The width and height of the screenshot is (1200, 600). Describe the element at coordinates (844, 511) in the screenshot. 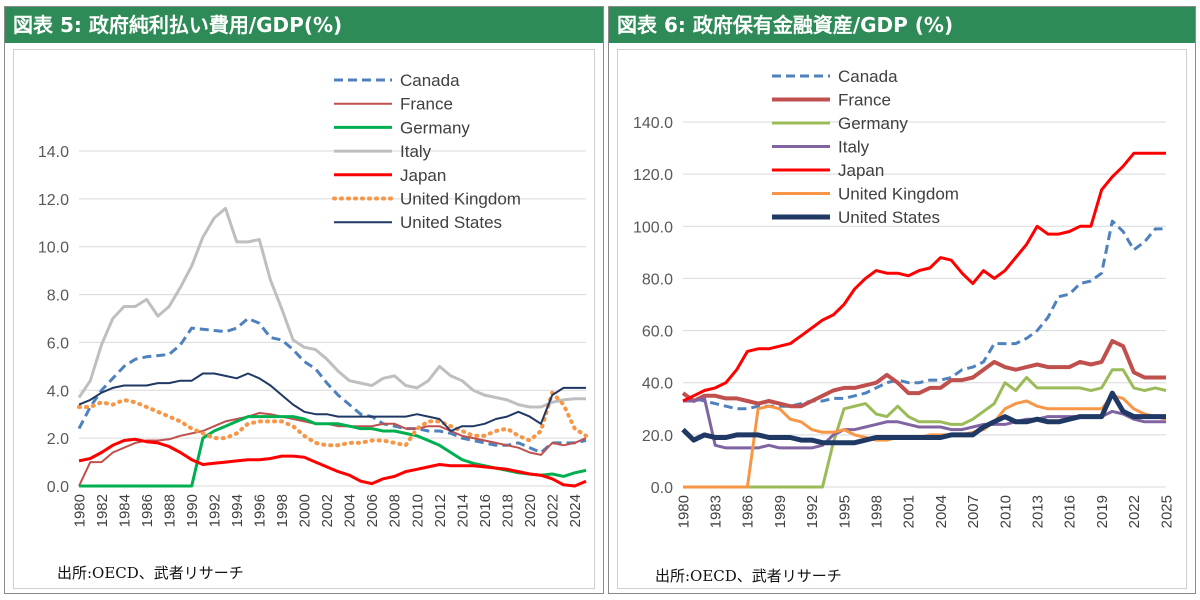

I see `chart2-x-tick-label: 1995` at that location.